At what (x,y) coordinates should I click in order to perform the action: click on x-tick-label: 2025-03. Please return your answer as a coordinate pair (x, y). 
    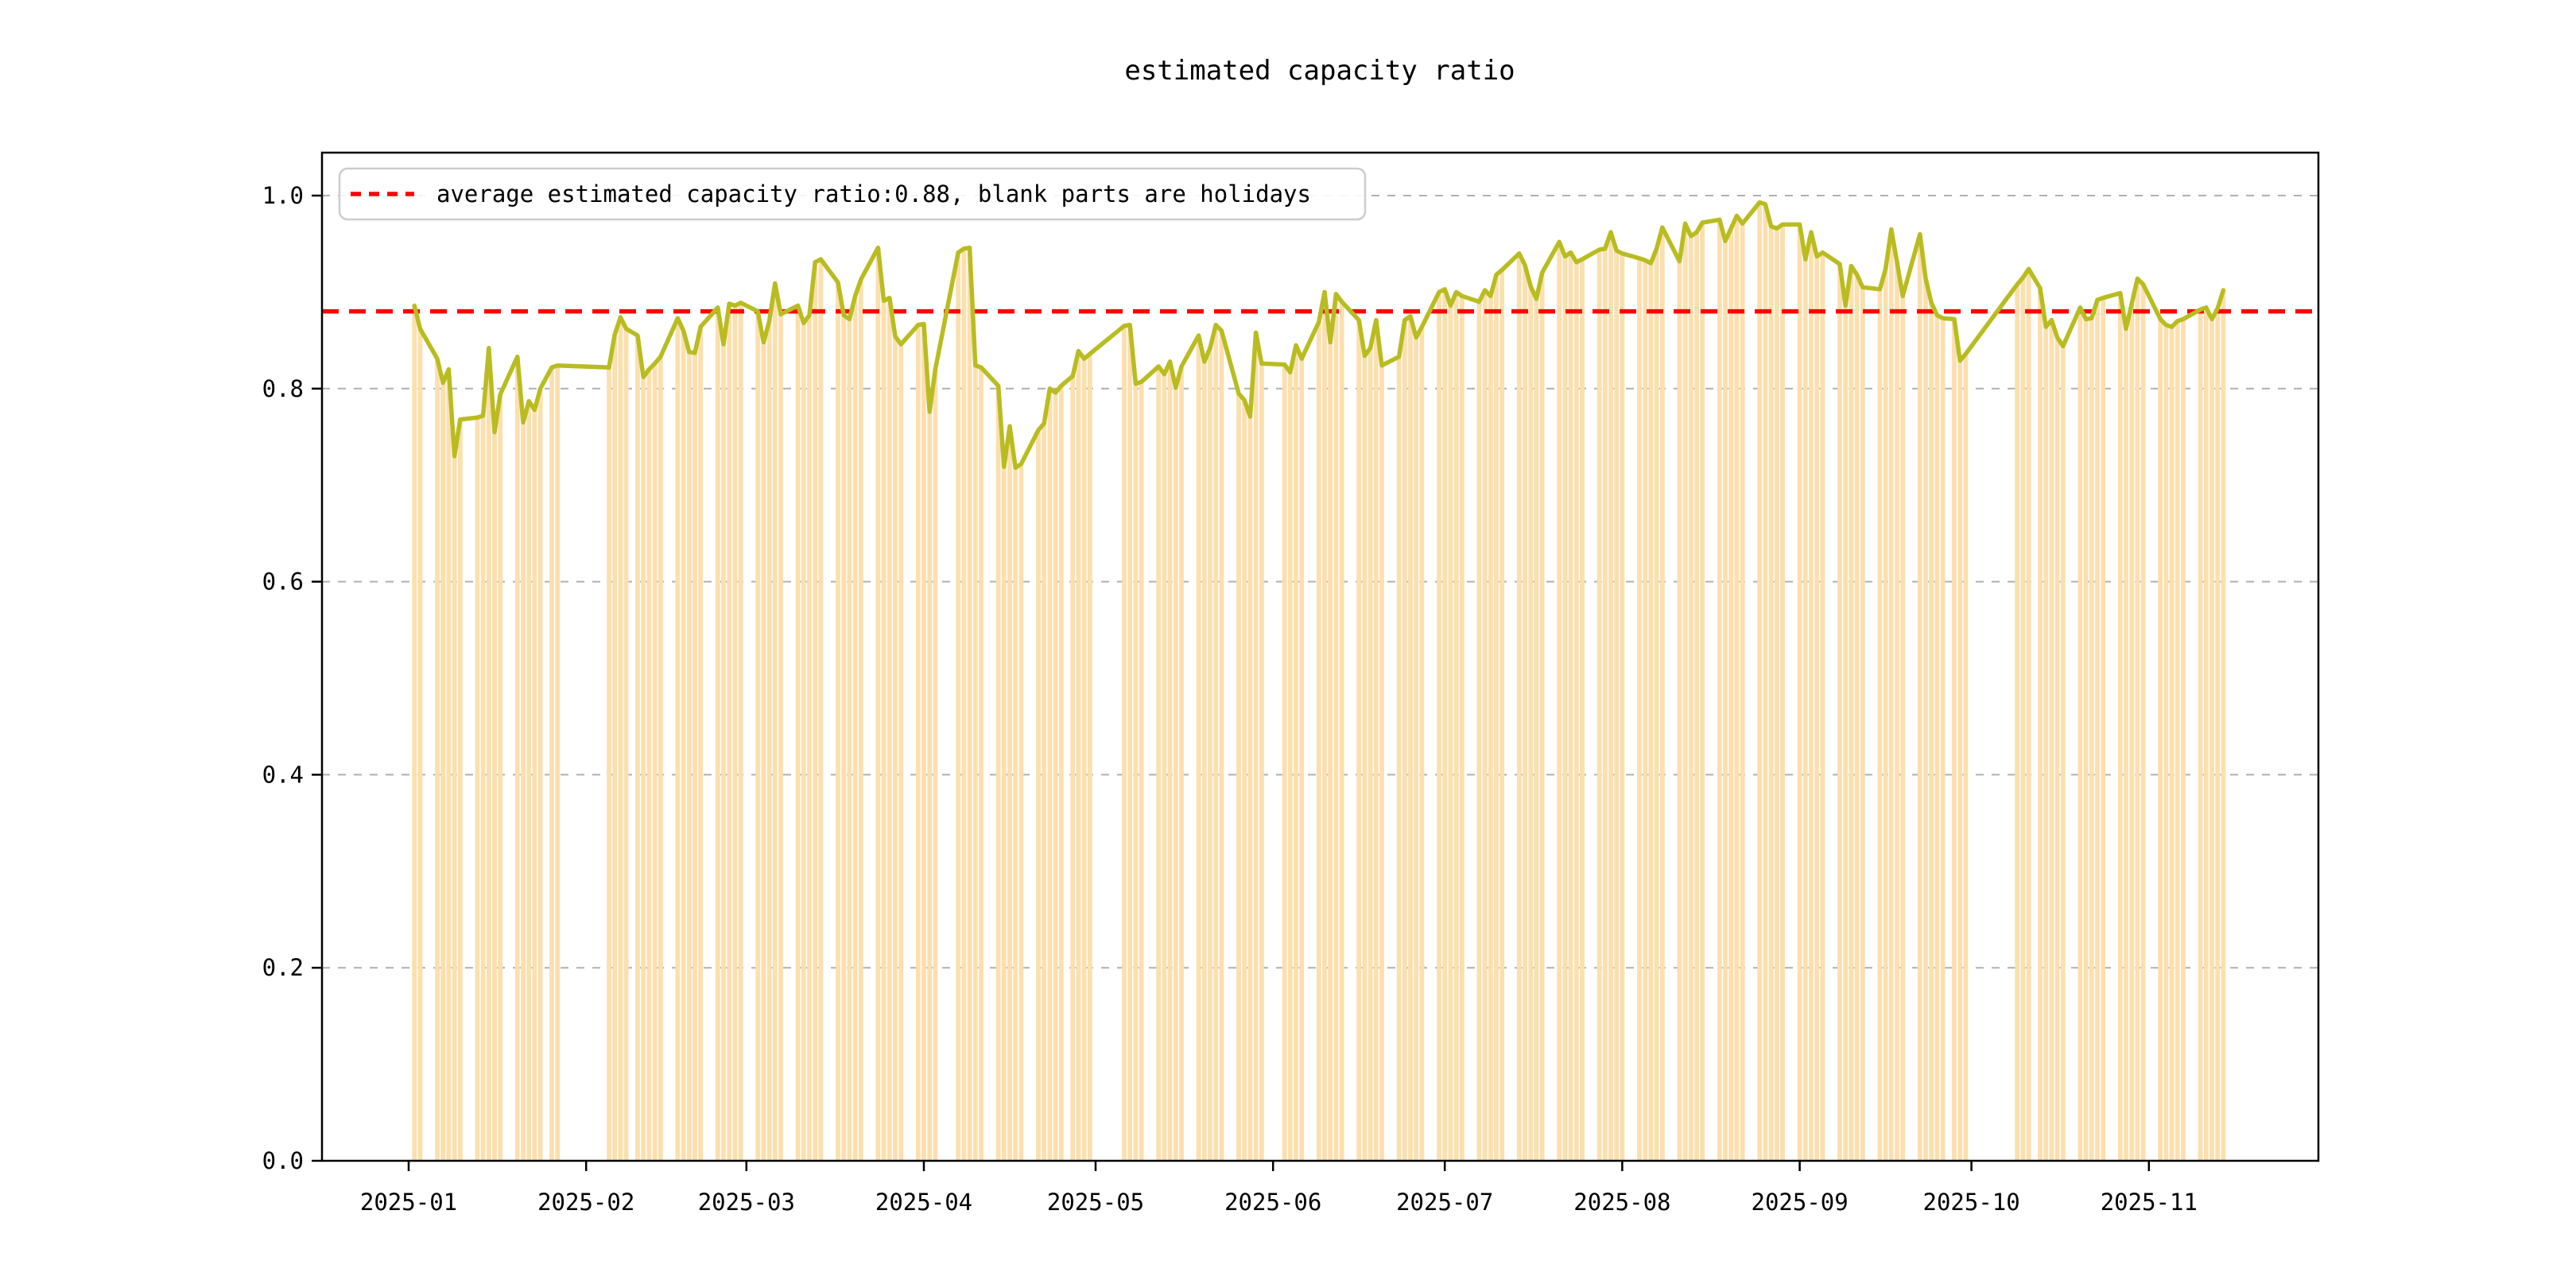
    Looking at the image, I should click on (747, 1203).